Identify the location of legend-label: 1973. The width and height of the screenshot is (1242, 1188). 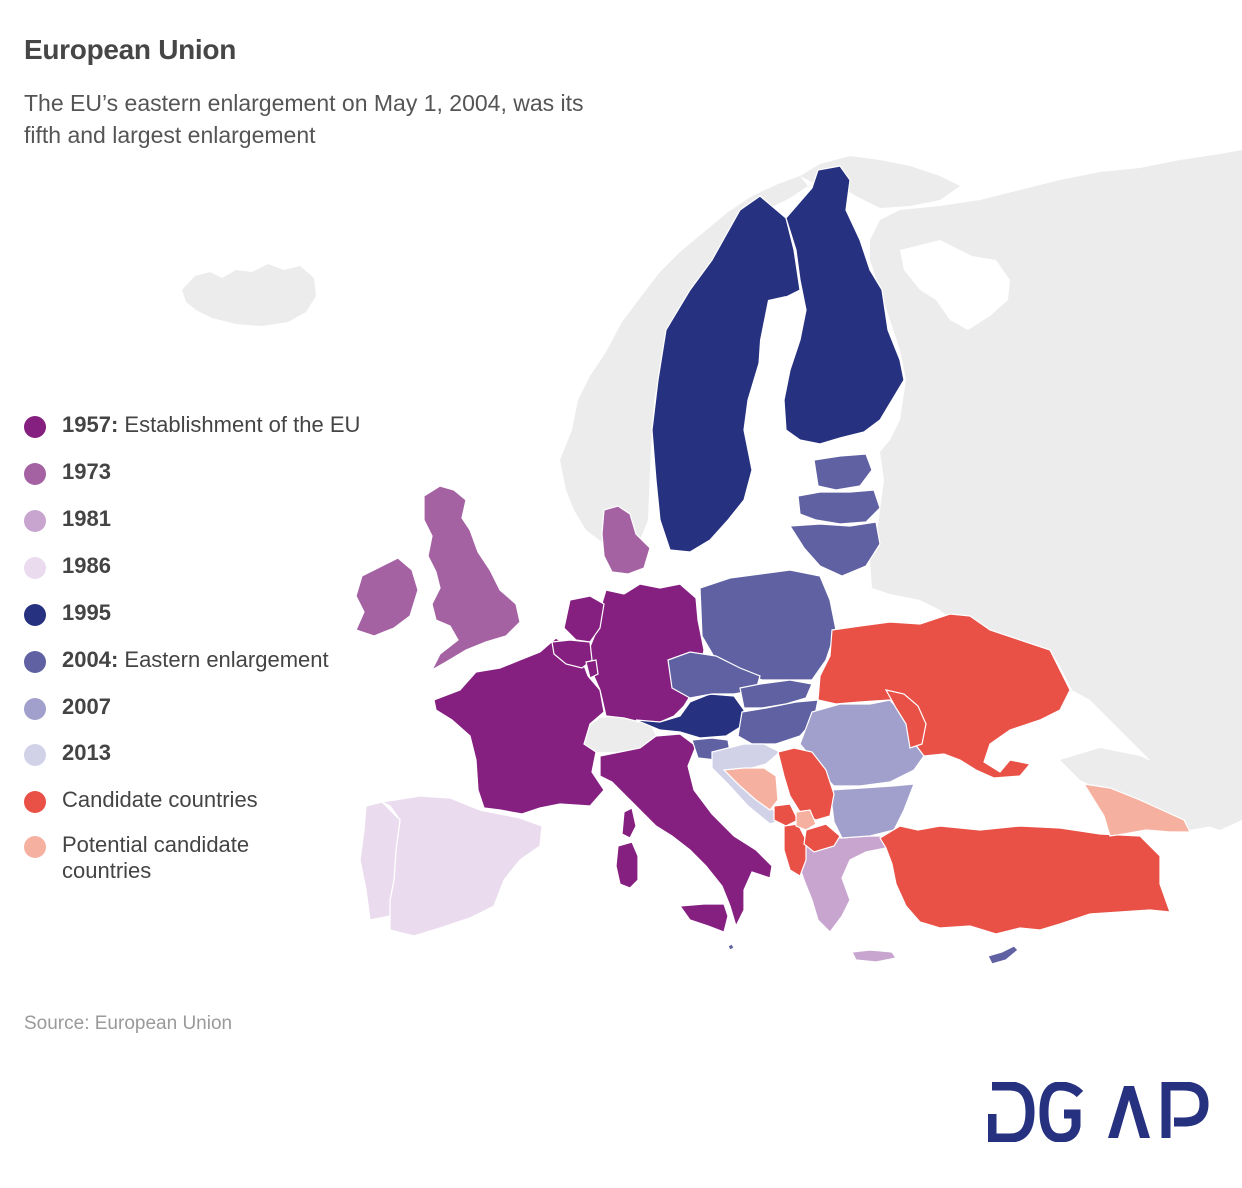
(86, 471).